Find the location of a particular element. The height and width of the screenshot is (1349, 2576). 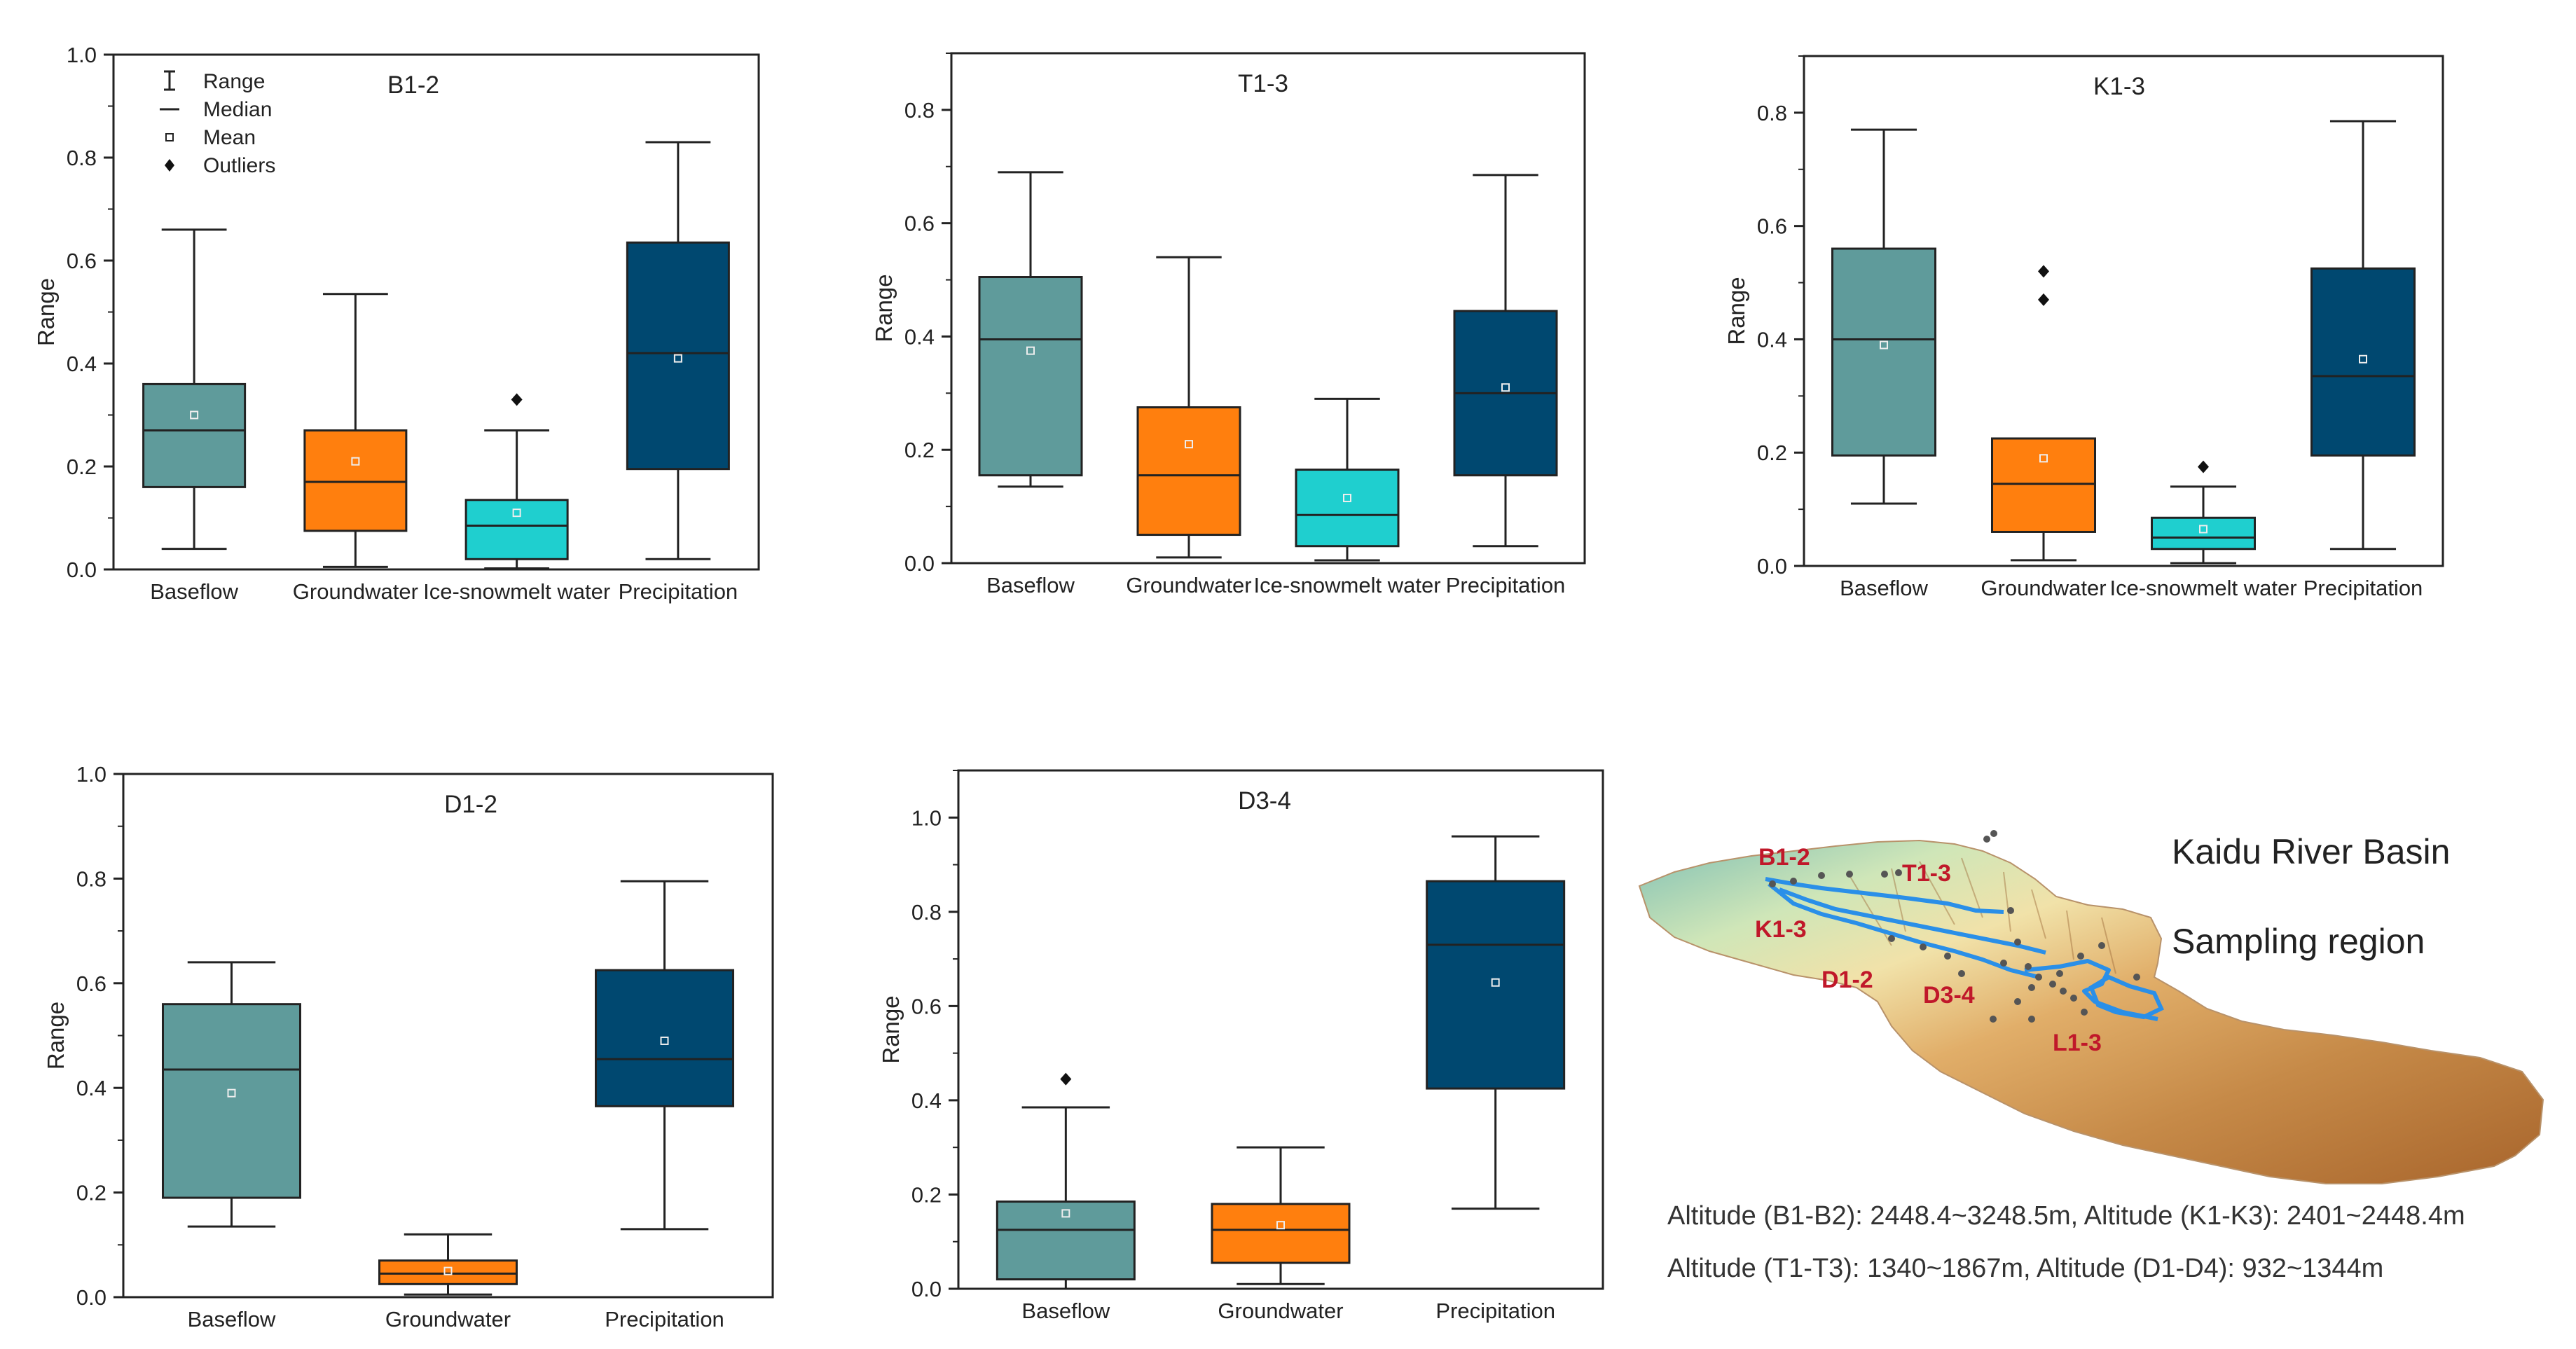

map-label-b1-2: B1-2 is located at coordinates (1784, 857).